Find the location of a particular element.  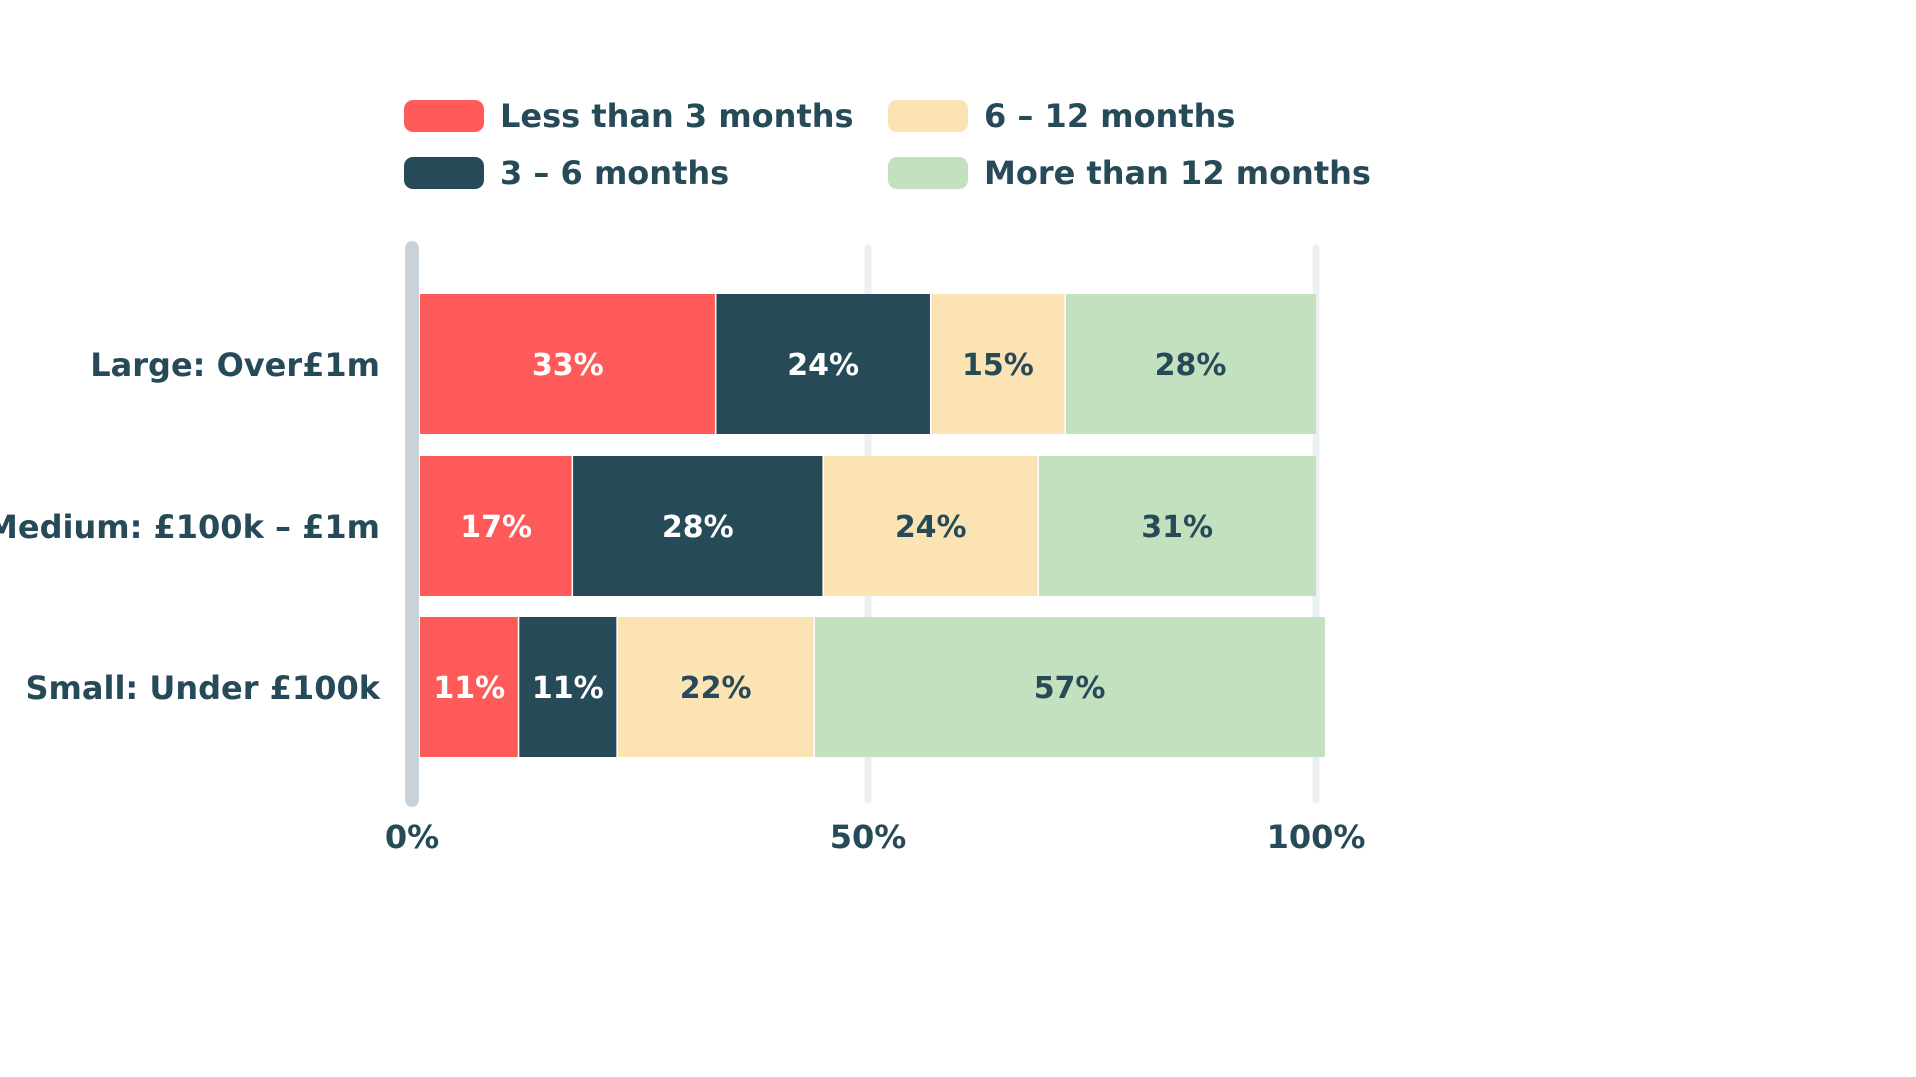

x-tick-label: 100% is located at coordinates (1316, 837).